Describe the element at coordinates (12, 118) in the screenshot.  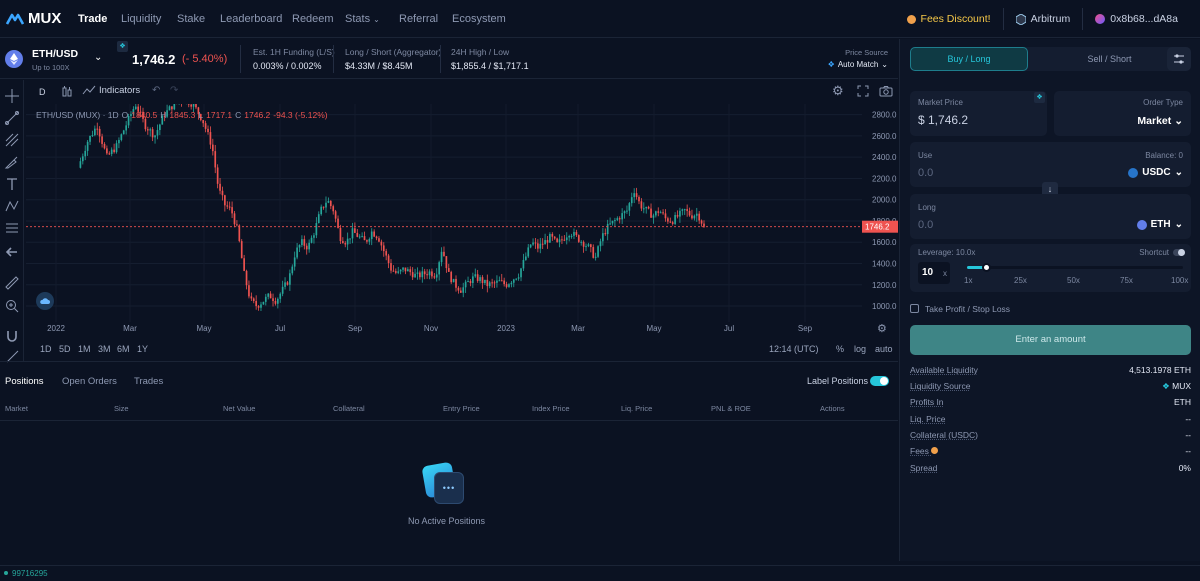
I see `trend-line-icon` at that location.